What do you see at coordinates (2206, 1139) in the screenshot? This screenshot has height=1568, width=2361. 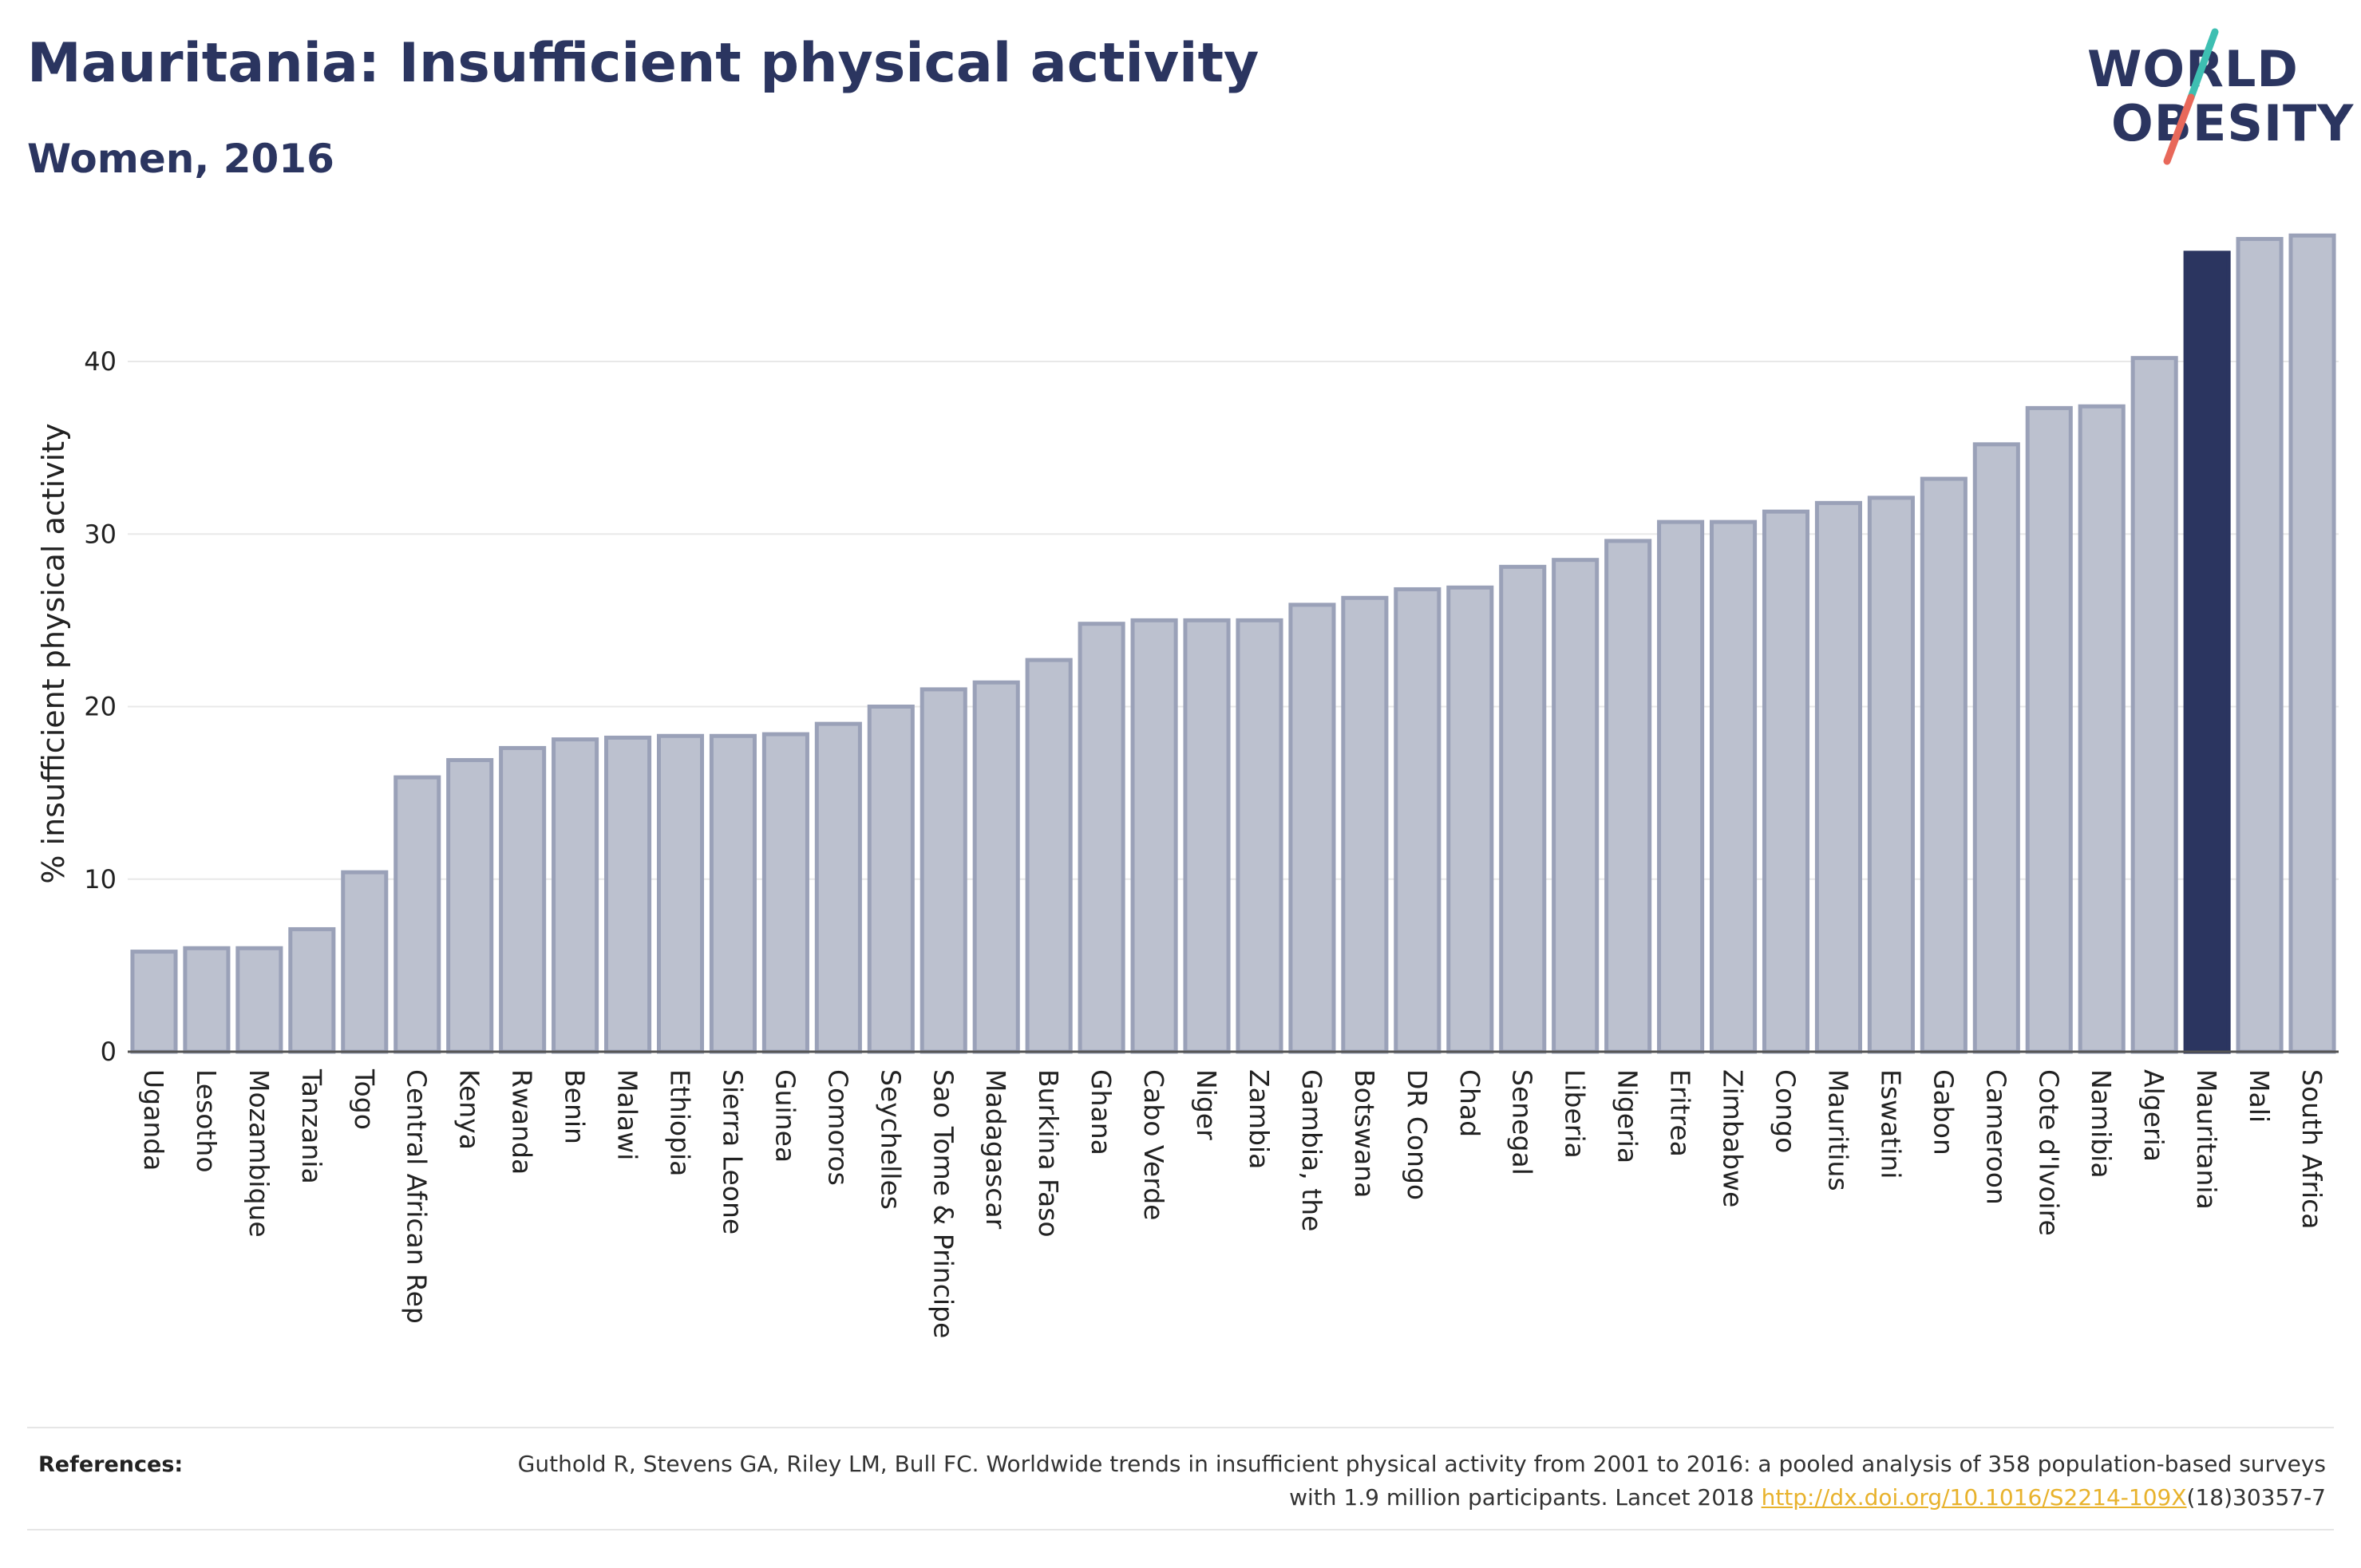 I see `x-category-label: Mauritania` at bounding box center [2206, 1139].